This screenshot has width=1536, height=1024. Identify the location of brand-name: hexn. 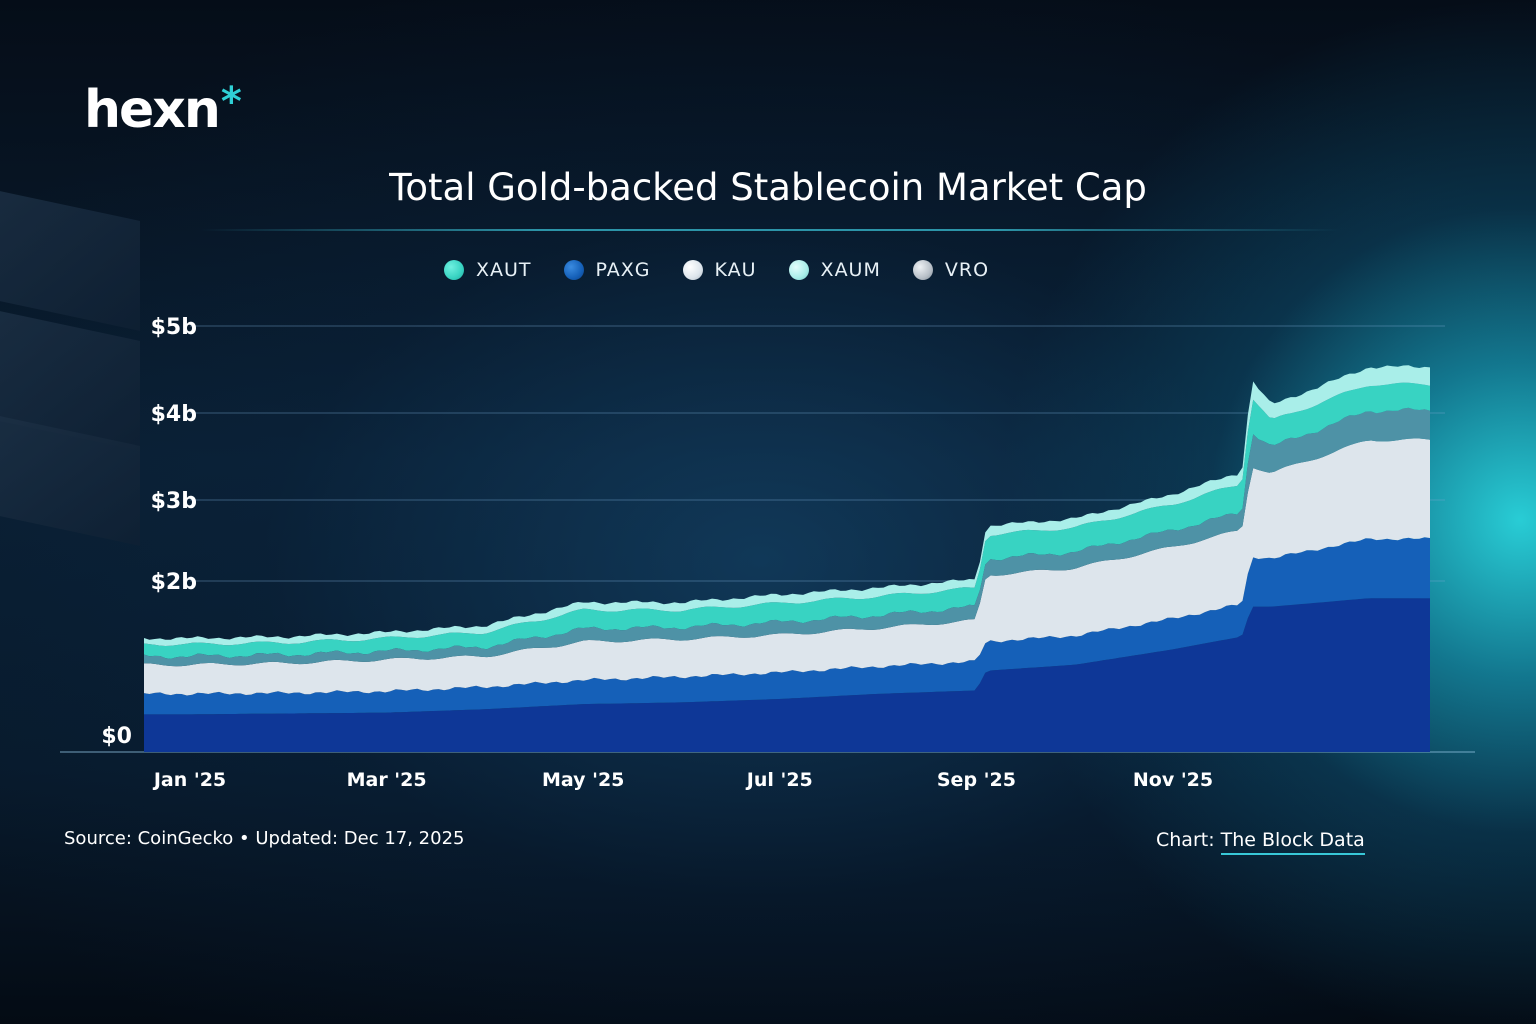
(152, 110).